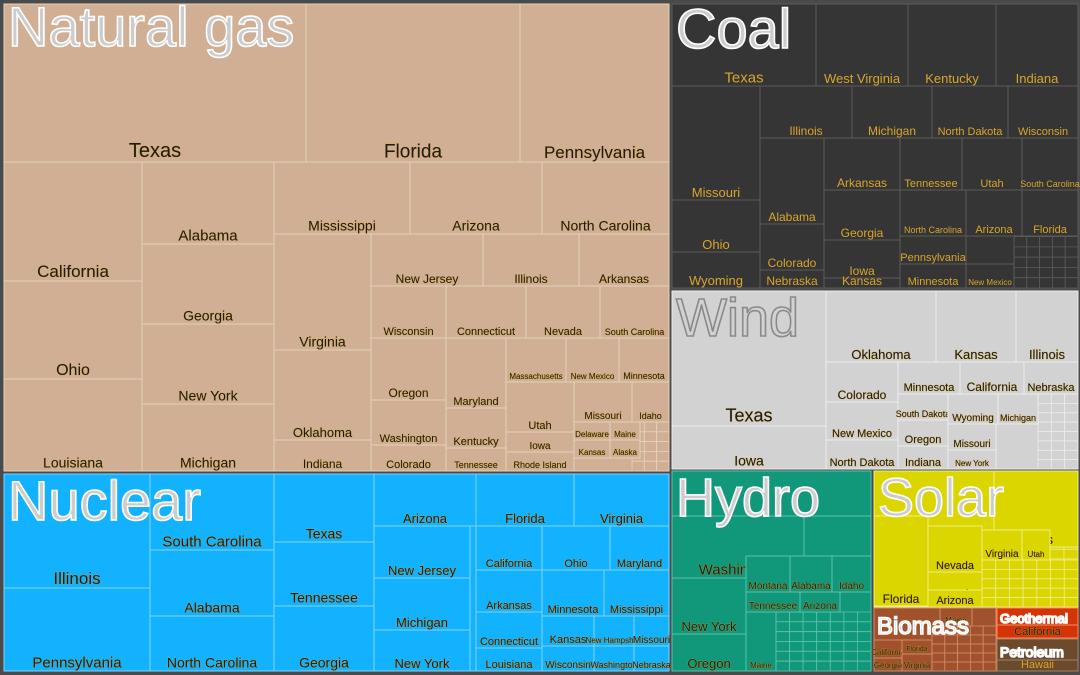 The image size is (1080, 675). What do you see at coordinates (862, 45) in the screenshot?
I see `cell-coal-west-virginia: West Virginia` at bounding box center [862, 45].